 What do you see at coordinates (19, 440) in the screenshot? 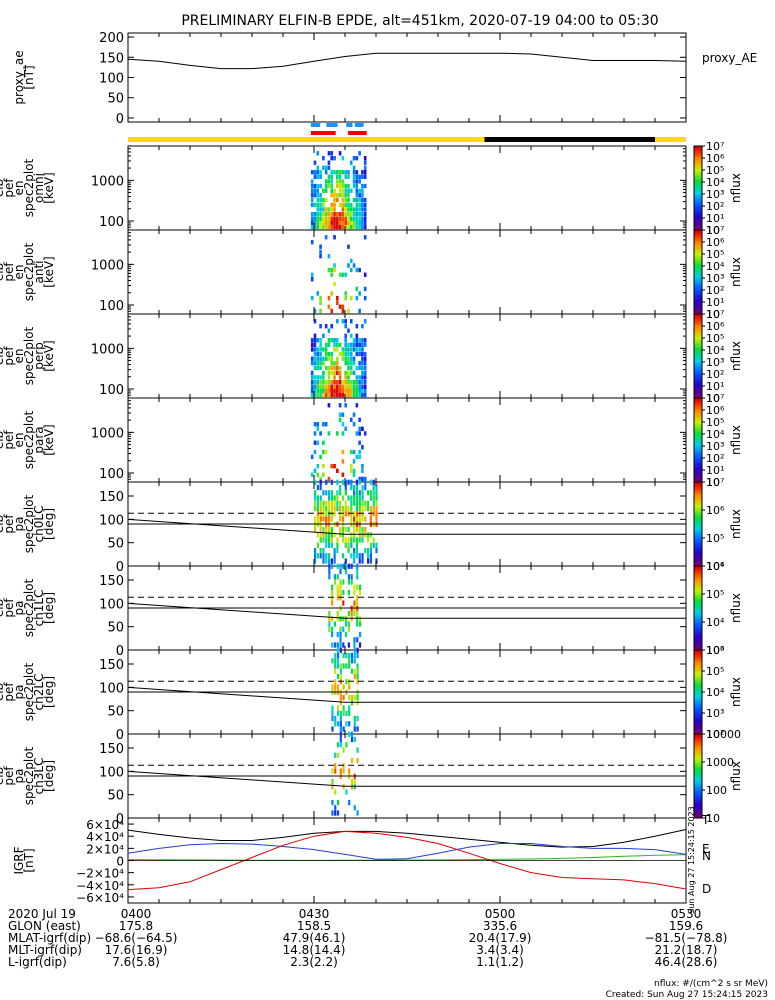
I see `spec-para-ylabel-line: en` at bounding box center [19, 440].